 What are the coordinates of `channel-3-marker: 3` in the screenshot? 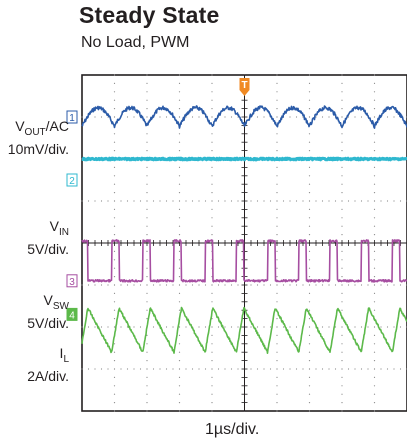 It's located at (72, 281).